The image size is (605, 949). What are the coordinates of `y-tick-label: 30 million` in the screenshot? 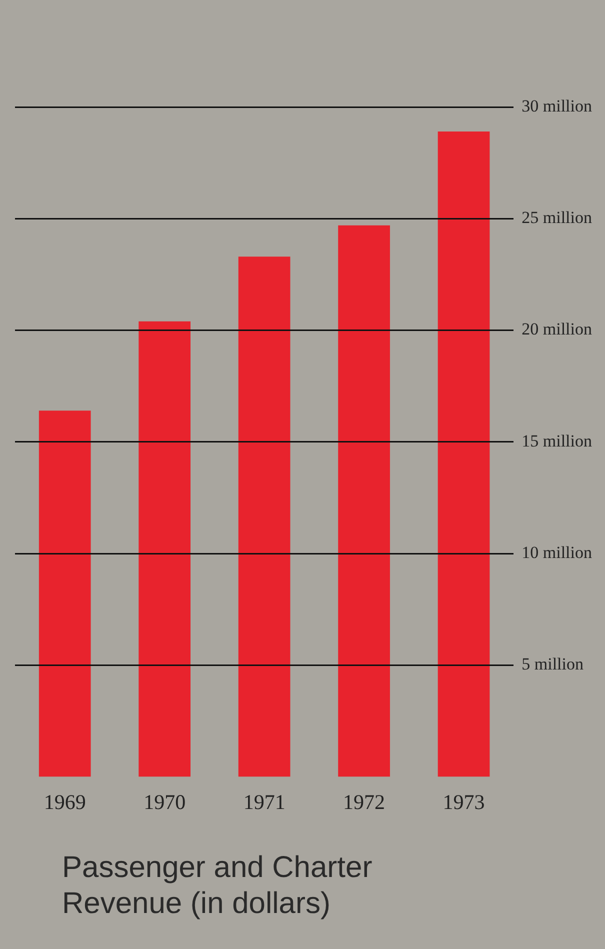 It's located at (557, 106).